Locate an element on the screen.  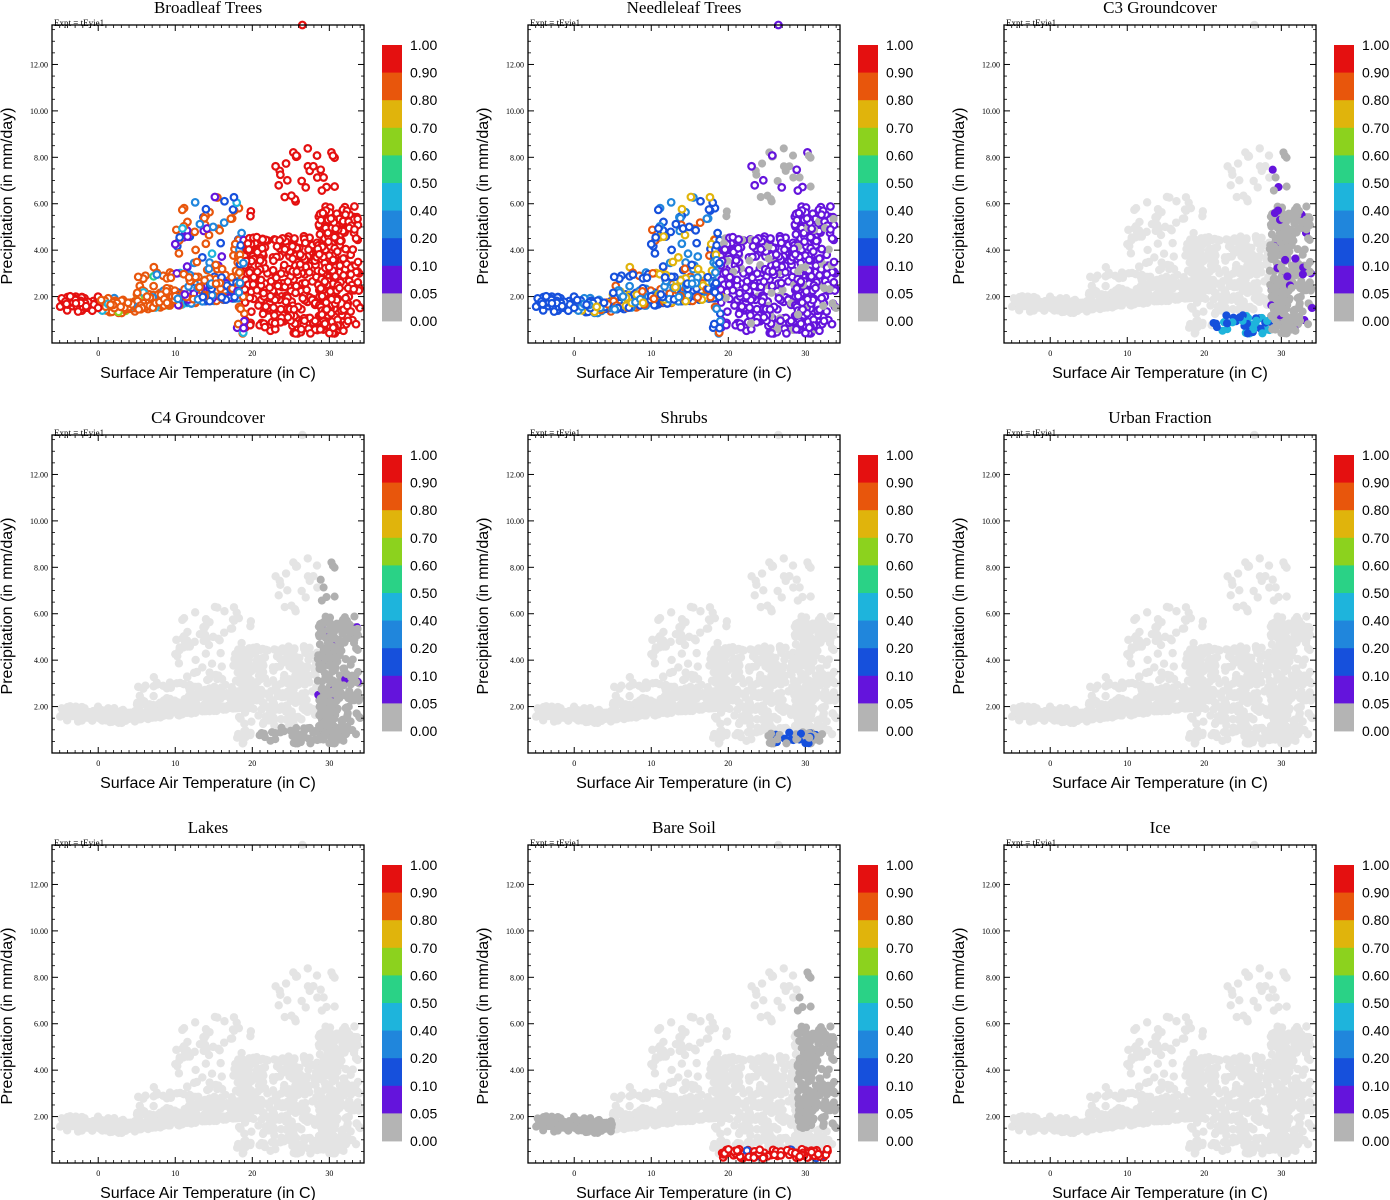
x-tick-label: 0 is located at coordinates (574, 353).